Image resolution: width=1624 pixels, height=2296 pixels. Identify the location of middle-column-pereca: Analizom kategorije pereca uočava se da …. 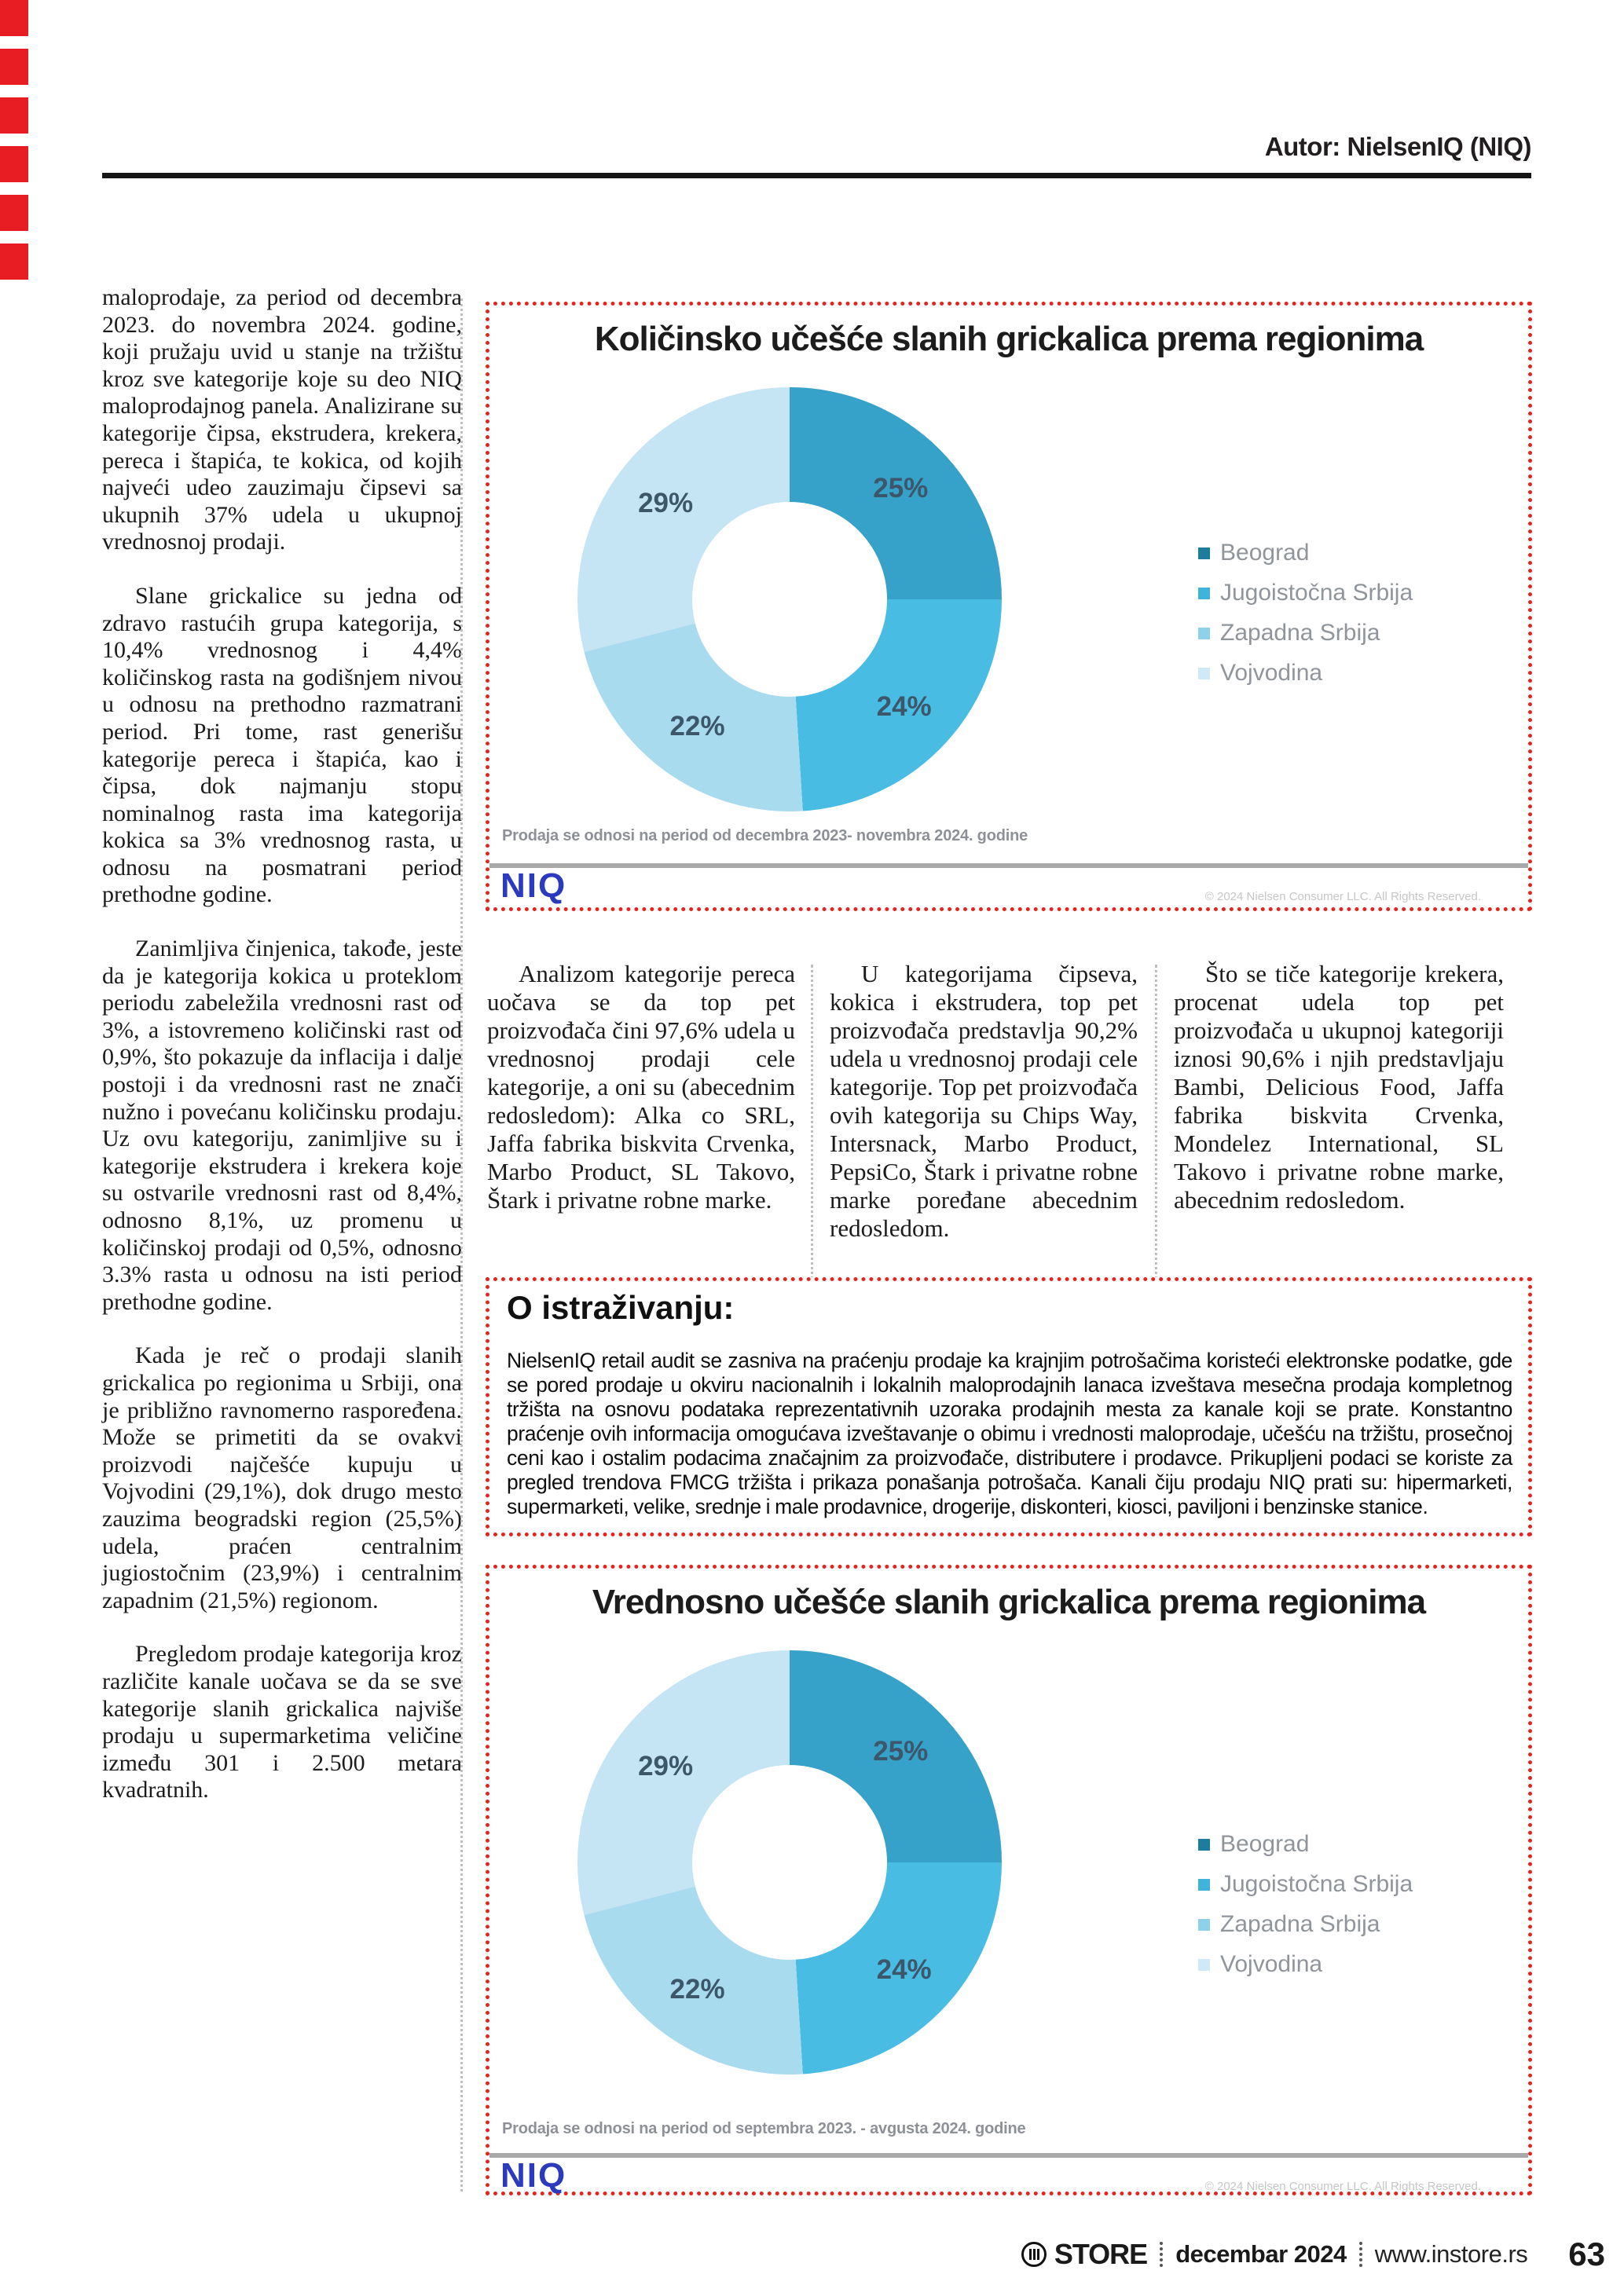
(641, 1087).